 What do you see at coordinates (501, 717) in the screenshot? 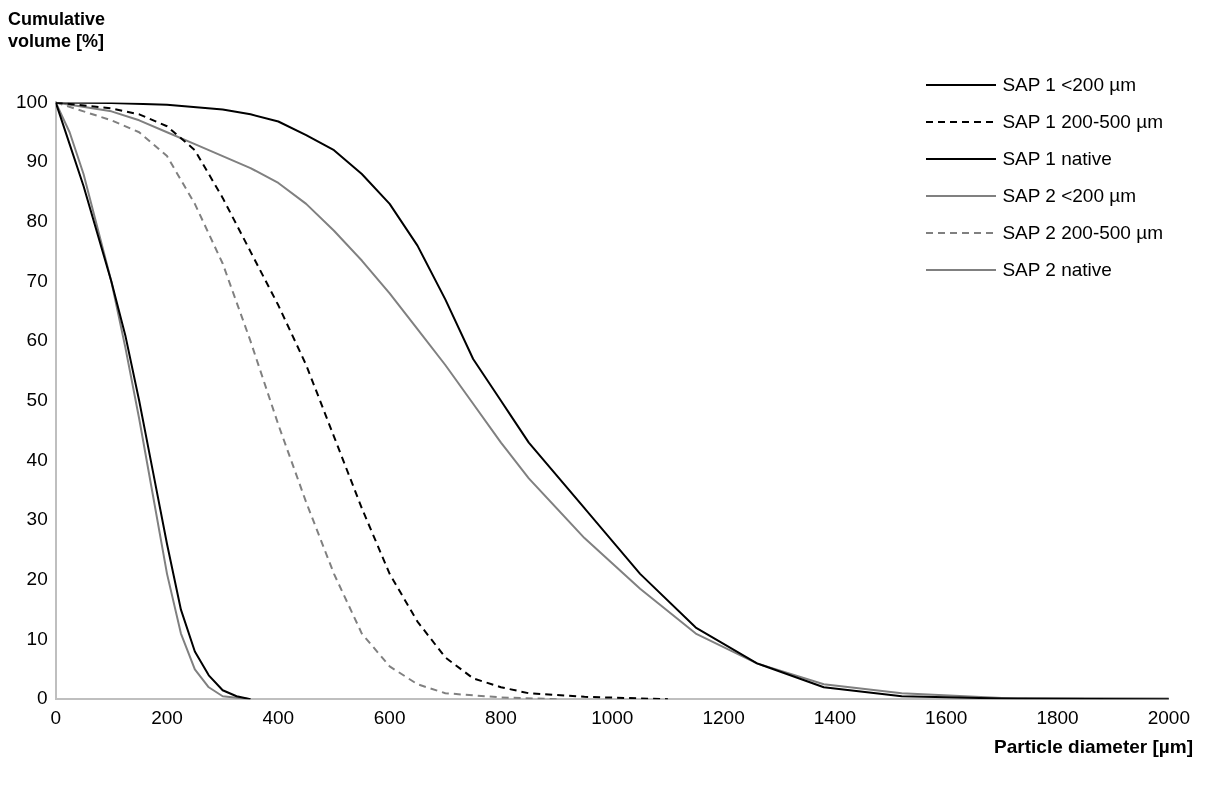
I see `x-tick-label: 800` at bounding box center [501, 717].